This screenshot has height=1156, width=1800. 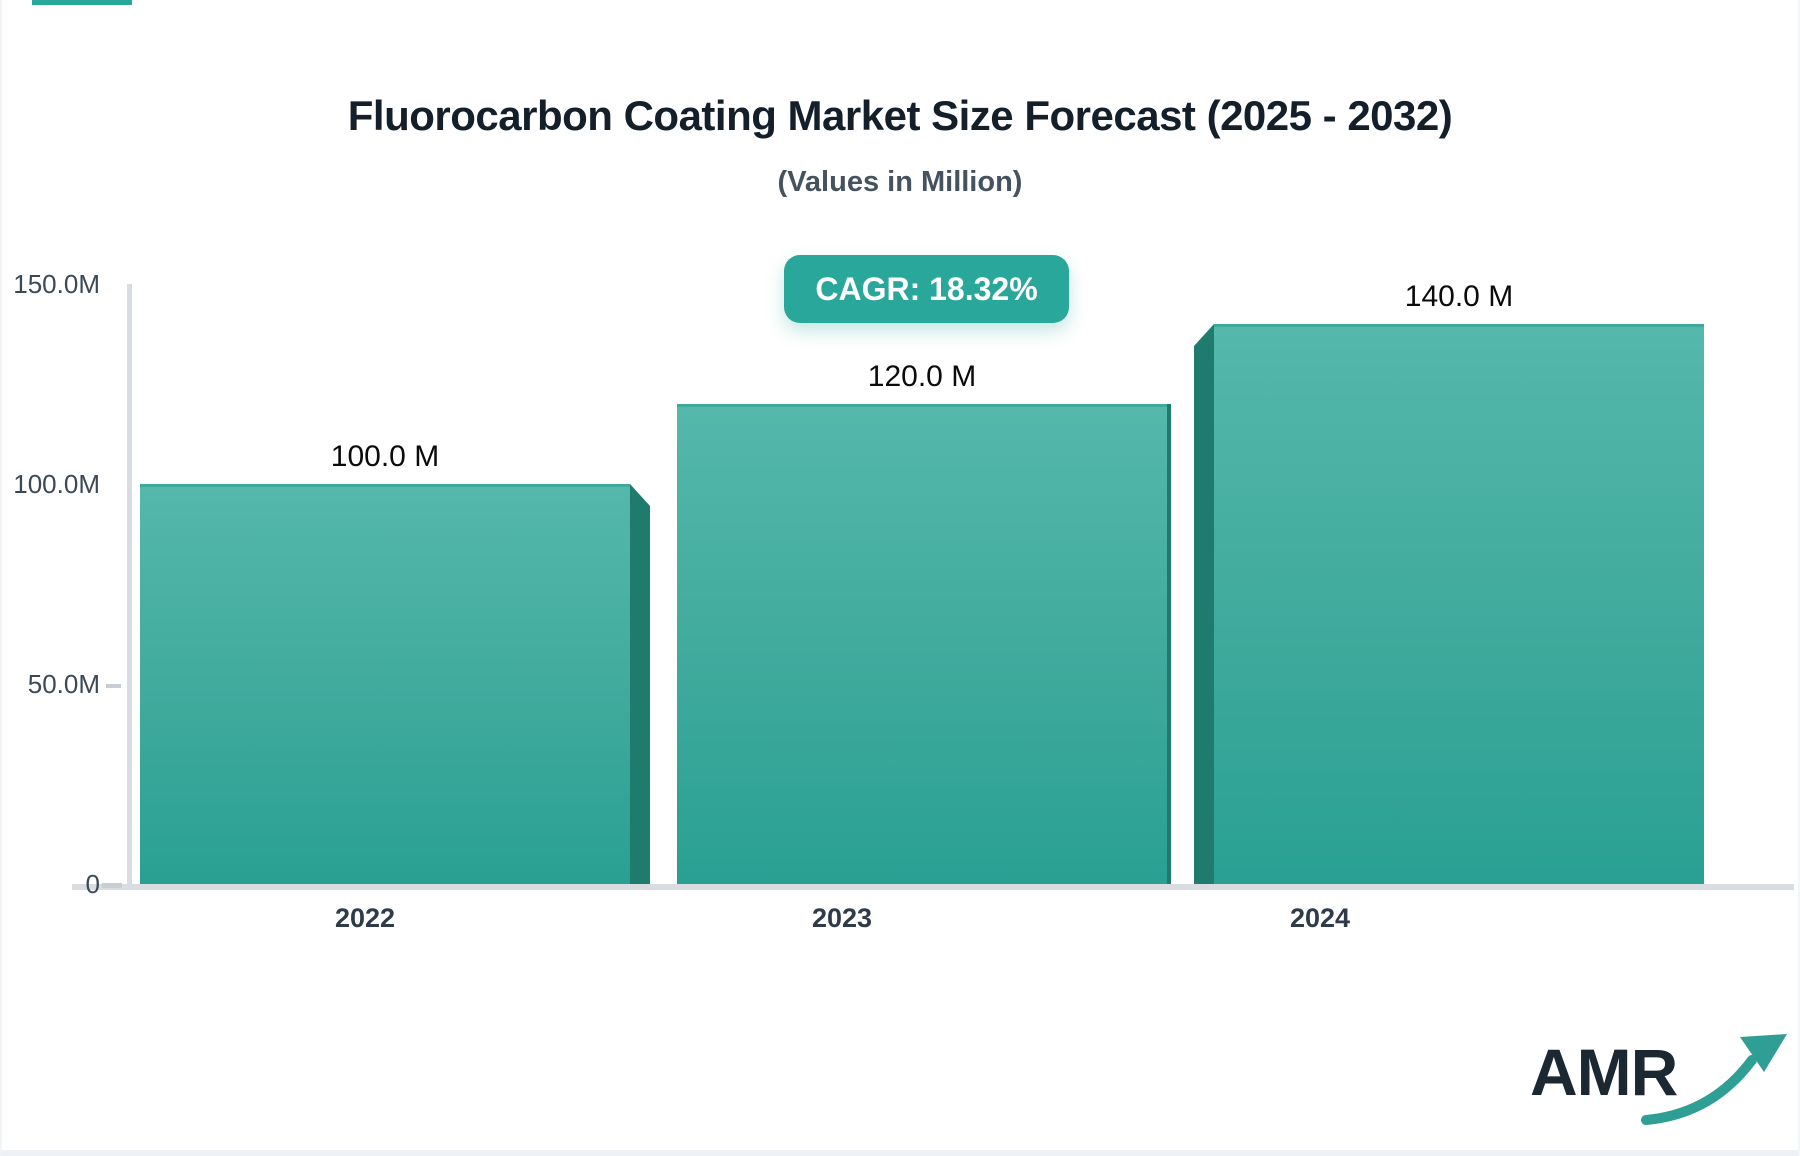 What do you see at coordinates (1204, 604) in the screenshot?
I see `bar-2024-side-panel` at bounding box center [1204, 604].